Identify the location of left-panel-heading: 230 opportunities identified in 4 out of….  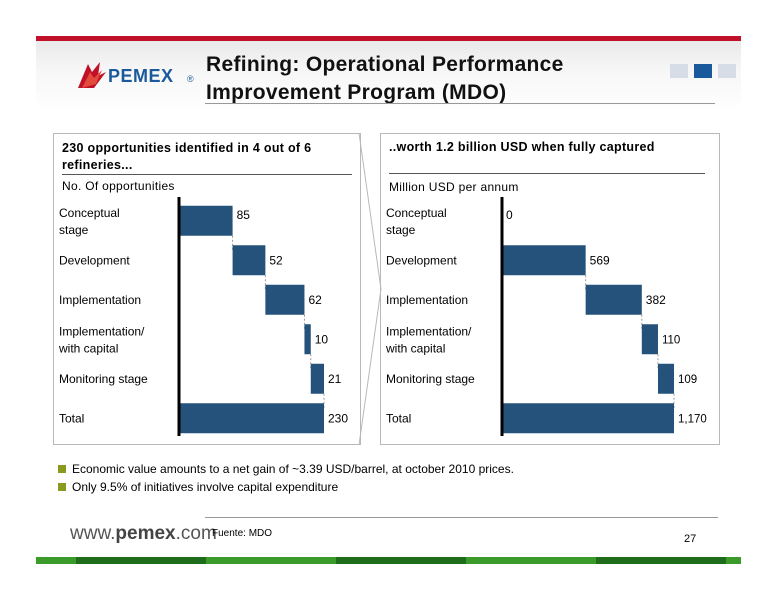
(187, 156).